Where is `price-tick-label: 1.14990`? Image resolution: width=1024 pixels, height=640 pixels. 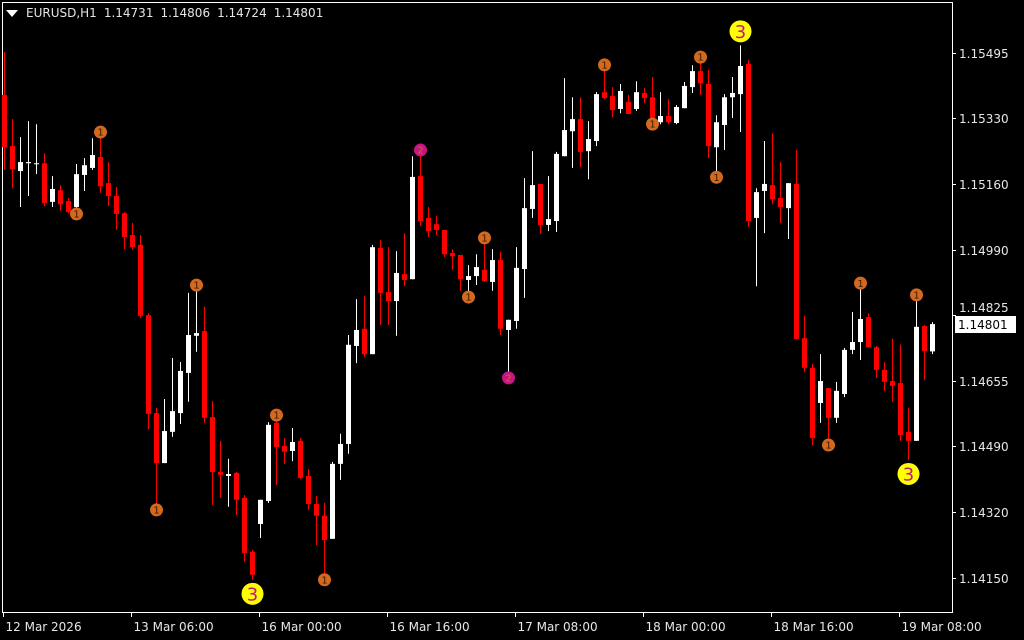
price-tick-label: 1.14990 is located at coordinates (984, 251).